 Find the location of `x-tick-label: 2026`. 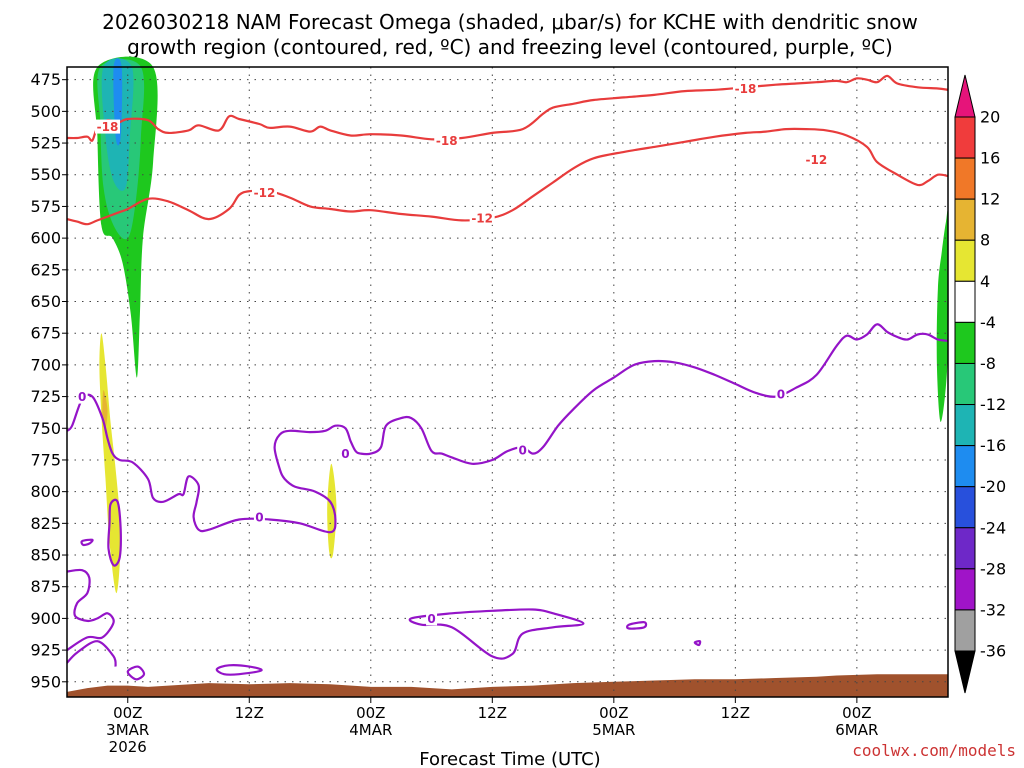

x-tick-label: 2026 is located at coordinates (128, 747).